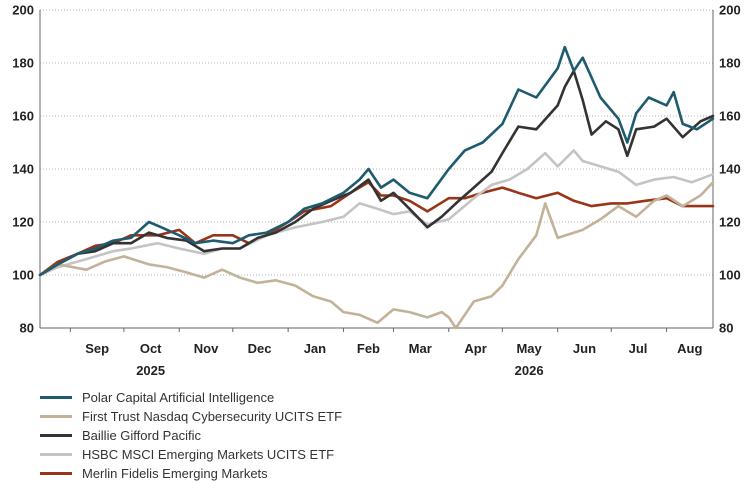 The image size is (752, 483). I want to click on y-tick-label-left: 180, so click(23, 63).